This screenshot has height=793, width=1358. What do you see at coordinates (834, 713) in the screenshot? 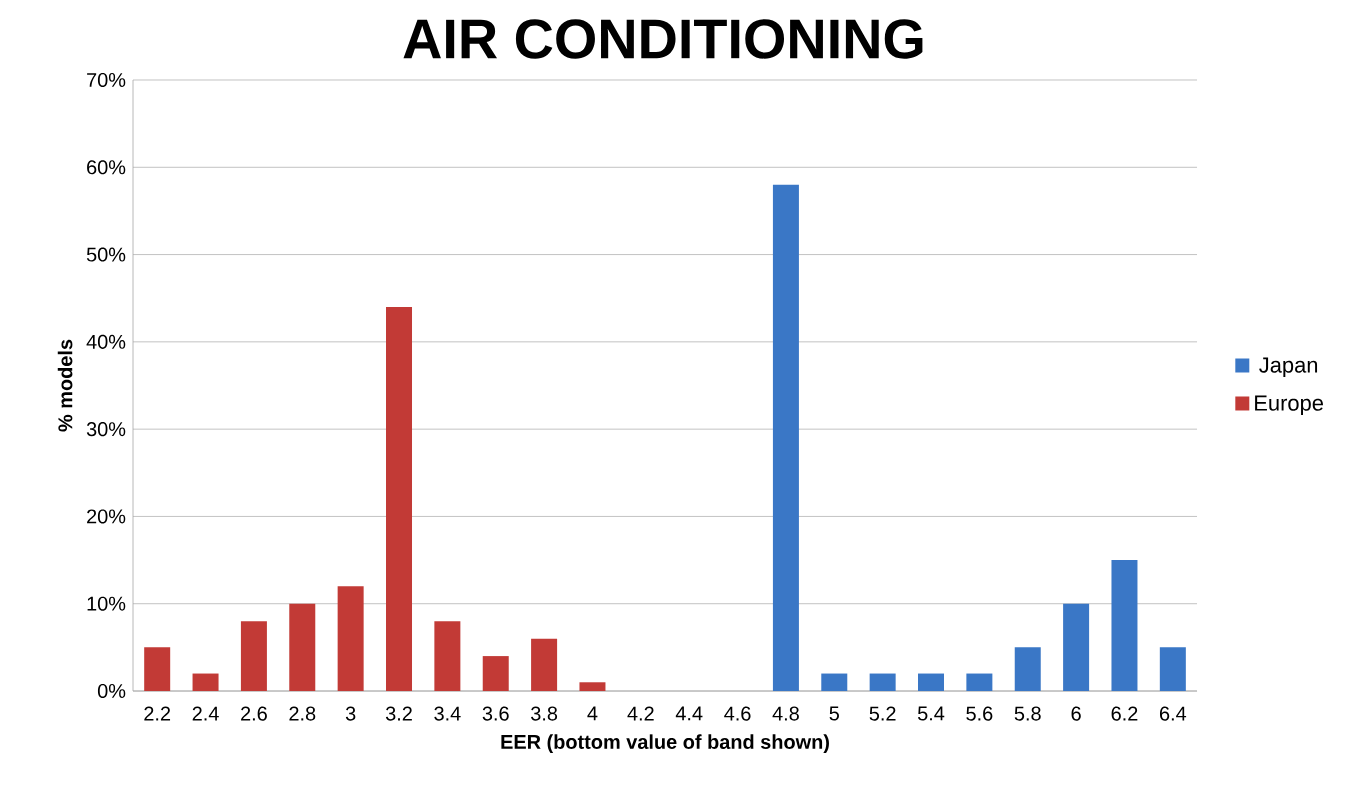
I see `x-tick-label: 5` at bounding box center [834, 713].